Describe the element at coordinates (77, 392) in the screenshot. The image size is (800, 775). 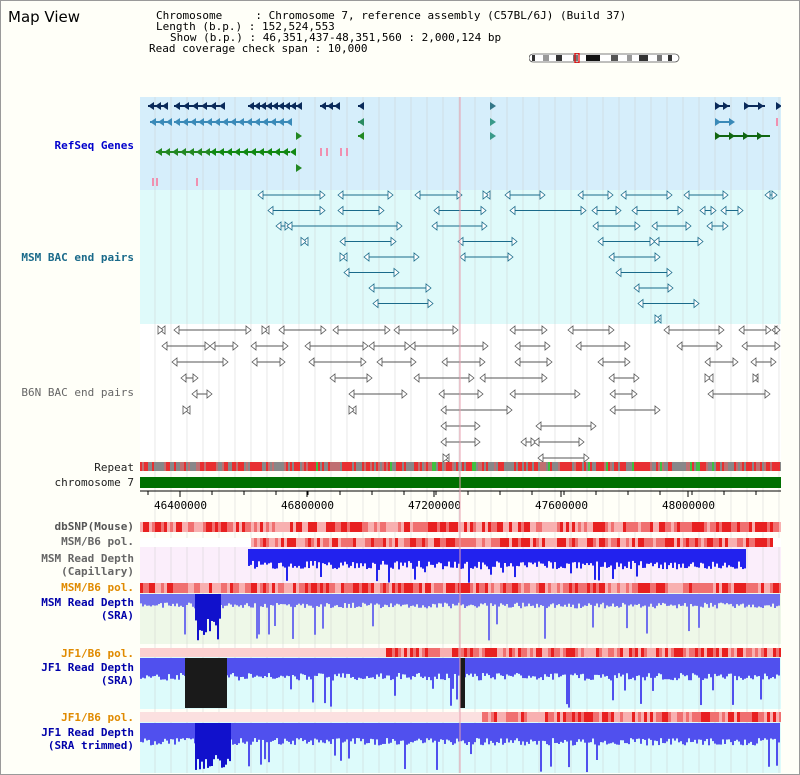
I see `b6n-bac-label: B6N BAC end pairs` at that location.